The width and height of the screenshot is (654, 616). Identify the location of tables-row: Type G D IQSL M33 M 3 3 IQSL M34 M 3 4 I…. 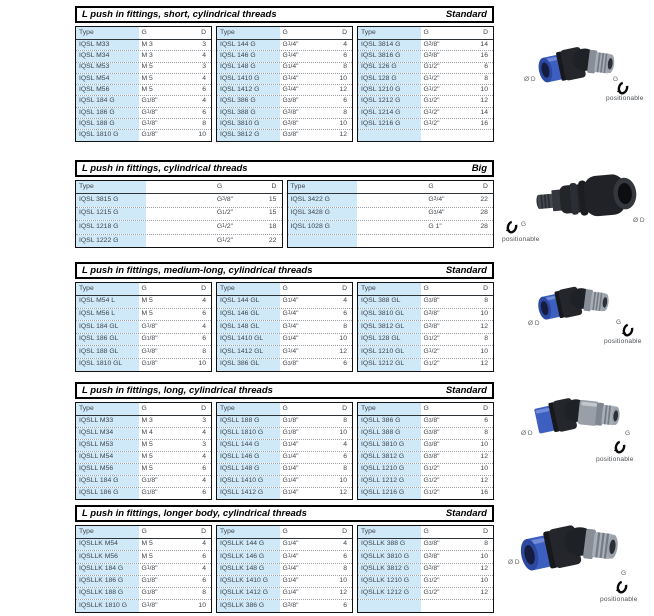
(284, 84).